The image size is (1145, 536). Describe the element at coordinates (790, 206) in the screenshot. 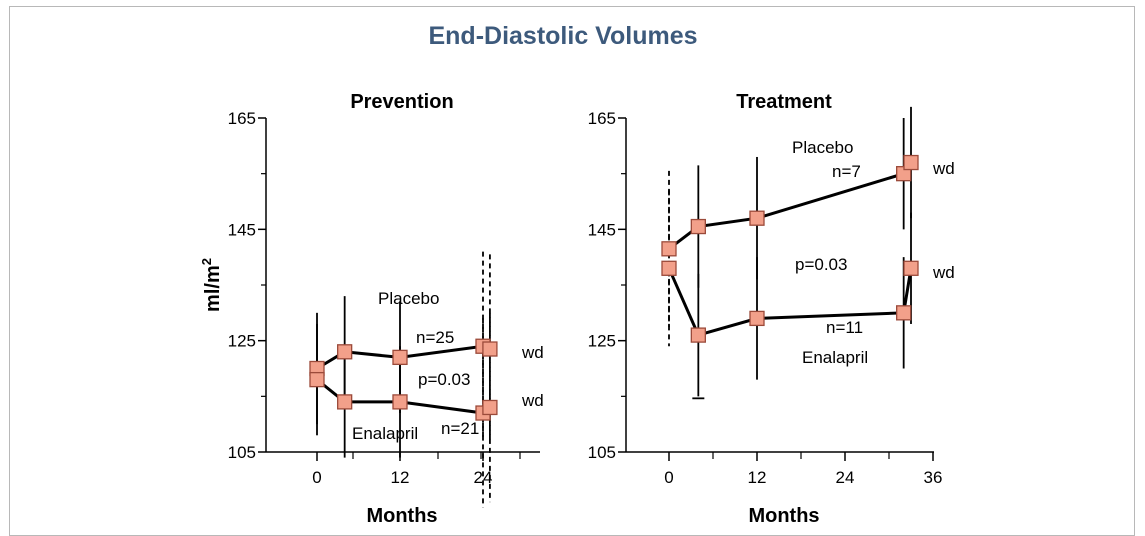

I see `treatment-series-line-placebo` at that location.